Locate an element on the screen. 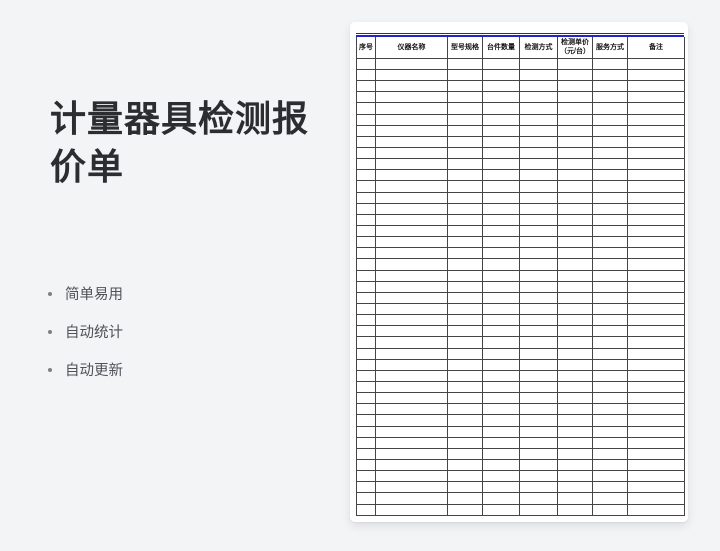 Image resolution: width=720 pixels, height=551 pixels. feature-item: 自动更新 is located at coordinates (85, 370).